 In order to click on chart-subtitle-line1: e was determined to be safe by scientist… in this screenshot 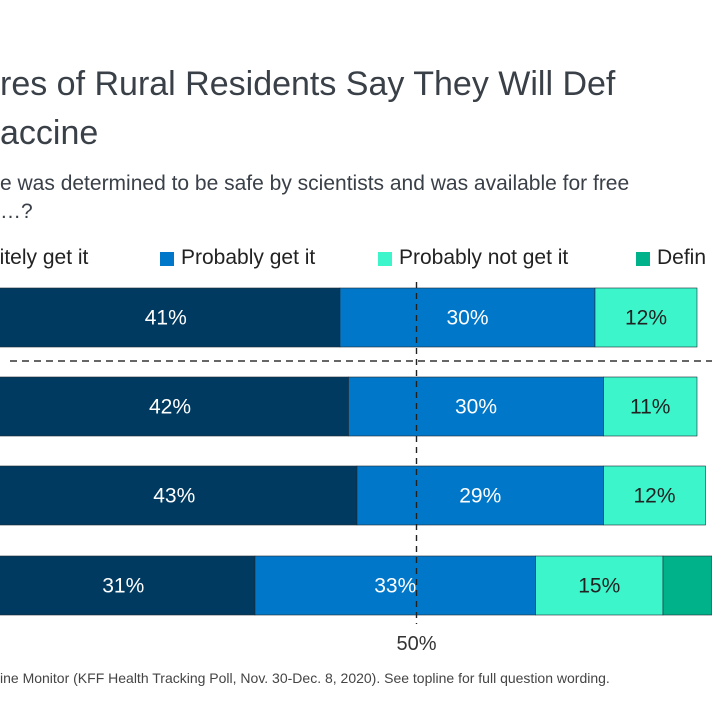, I will do `click(315, 183)`.